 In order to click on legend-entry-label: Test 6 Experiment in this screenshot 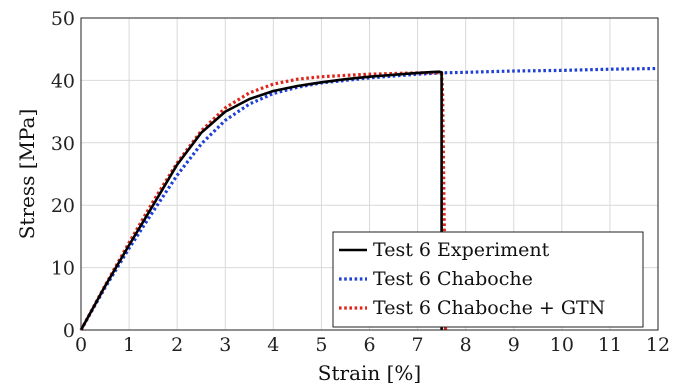, I will do `click(461, 250)`.